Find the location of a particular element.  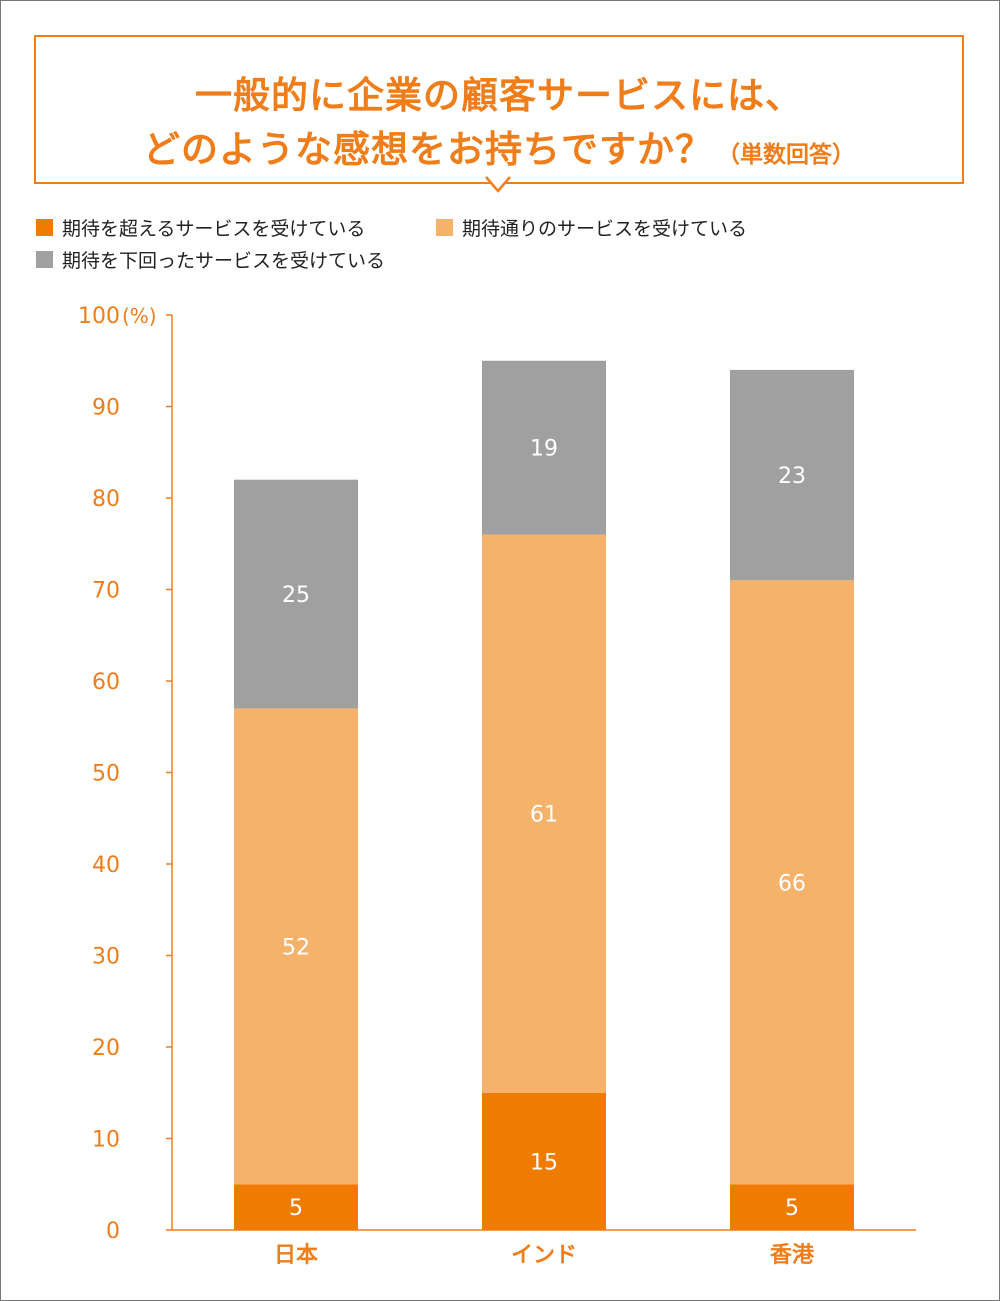

y-tick-label-100: 100 is located at coordinates (99, 316).